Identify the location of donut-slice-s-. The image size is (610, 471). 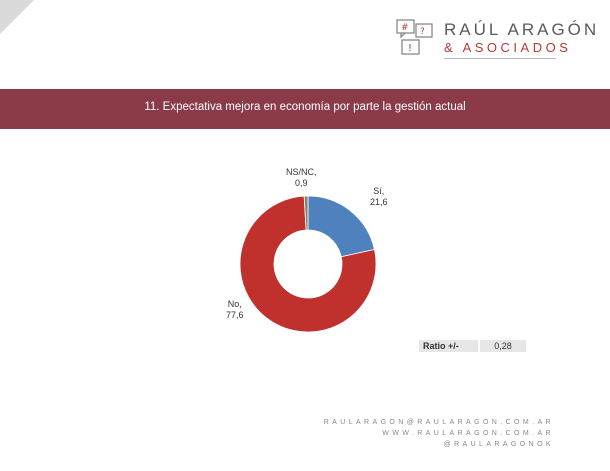
(341, 226).